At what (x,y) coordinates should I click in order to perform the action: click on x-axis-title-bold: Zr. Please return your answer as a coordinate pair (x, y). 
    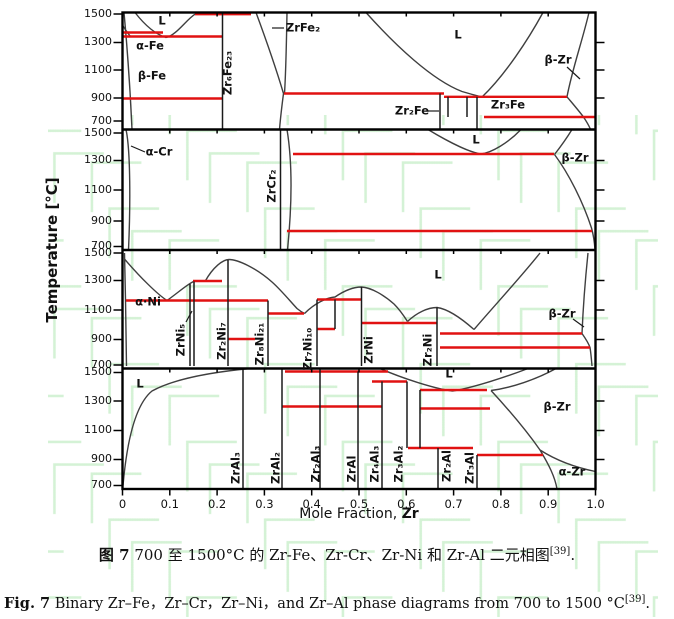
    Looking at the image, I should click on (410, 514).